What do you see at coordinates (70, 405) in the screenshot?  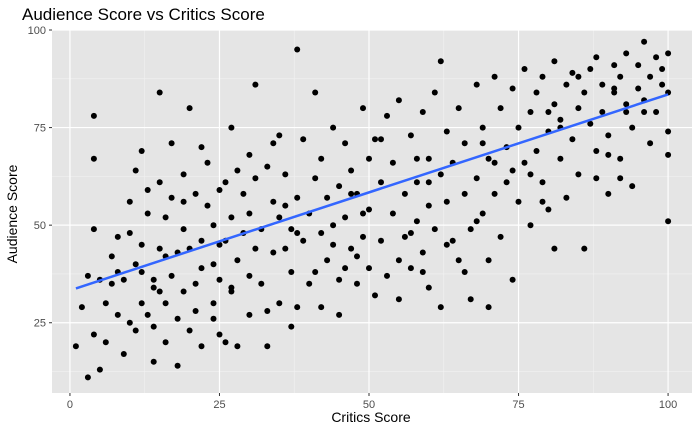 I see `x-tick-label: 0` at bounding box center [70, 405].